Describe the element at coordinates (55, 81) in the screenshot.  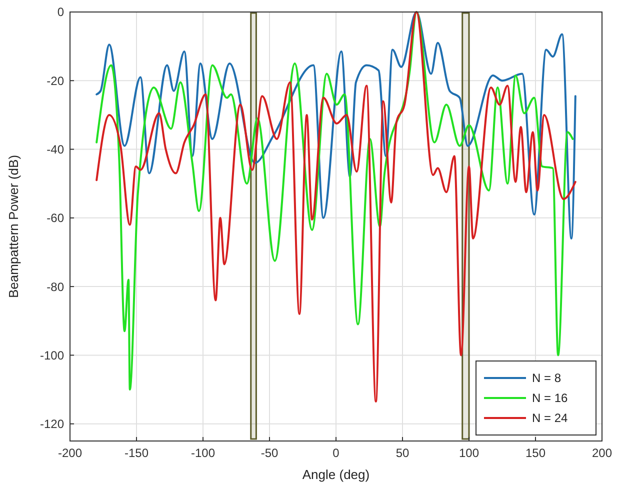
I see `y-tick-label: -20` at that location.